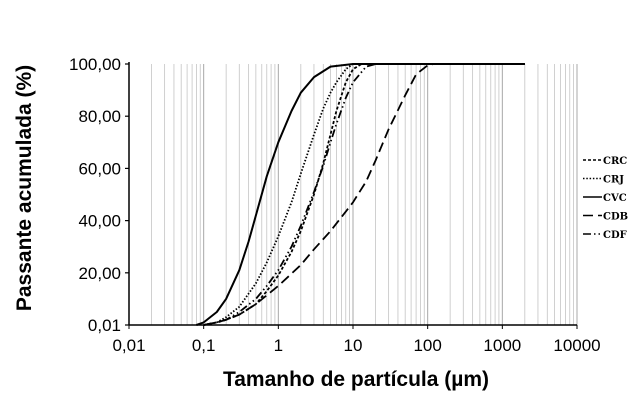 This screenshot has width=643, height=395. I want to click on legend-label-cvc: CVC, so click(615, 198).